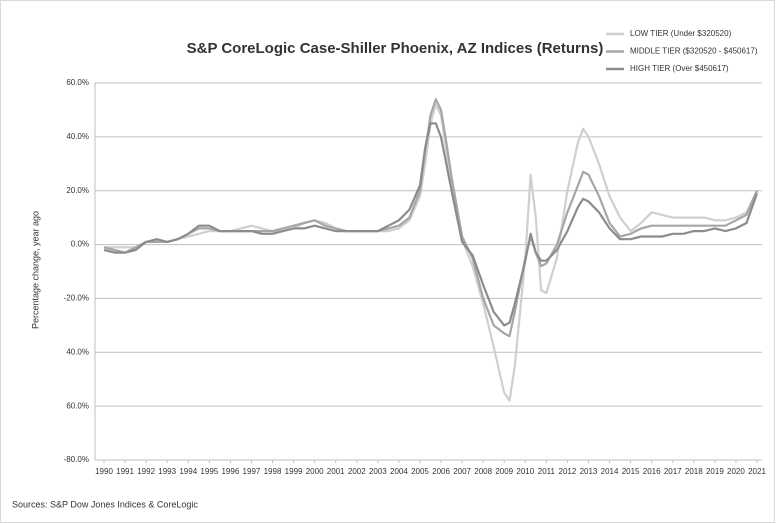 The image size is (776, 524). What do you see at coordinates (252, 471) in the screenshot?
I see `x-tick-label: 1997` at bounding box center [252, 471].